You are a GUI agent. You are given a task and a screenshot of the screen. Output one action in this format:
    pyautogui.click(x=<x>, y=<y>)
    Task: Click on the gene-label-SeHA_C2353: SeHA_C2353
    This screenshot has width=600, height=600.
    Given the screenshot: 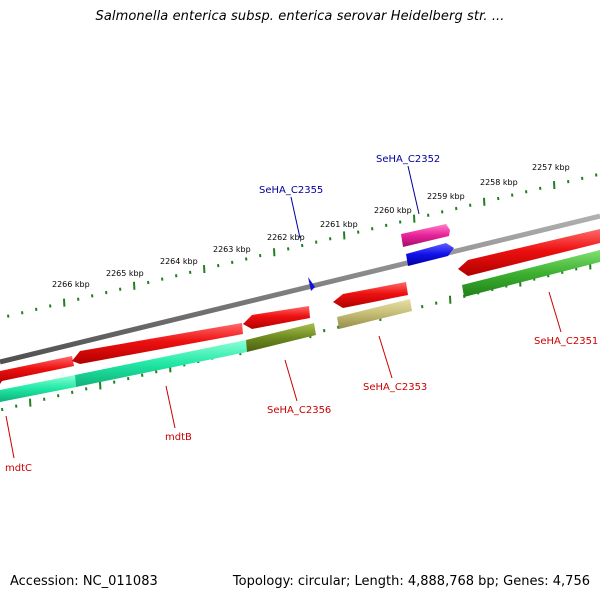 What is the action you would take?
    pyautogui.click(x=395, y=387)
    